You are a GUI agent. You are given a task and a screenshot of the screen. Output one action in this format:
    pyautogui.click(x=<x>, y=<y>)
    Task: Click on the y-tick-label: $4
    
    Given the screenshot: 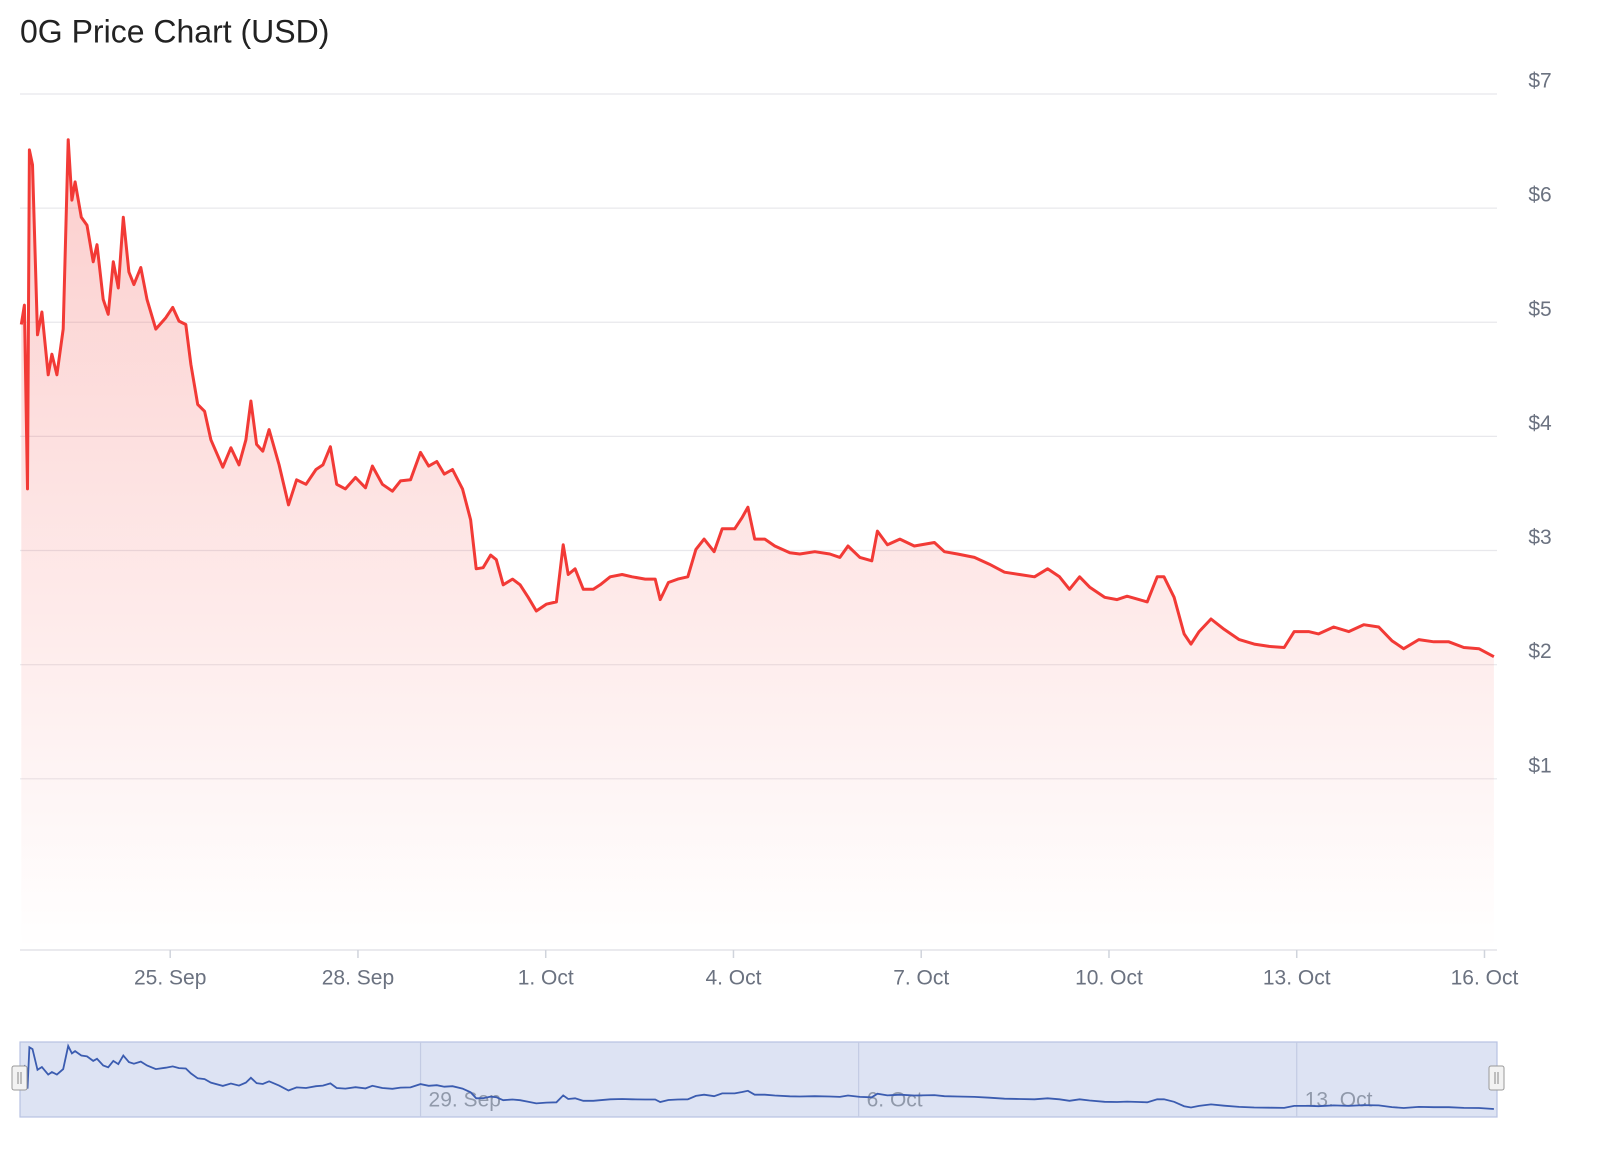 What is the action you would take?
    pyautogui.click(x=1540, y=423)
    